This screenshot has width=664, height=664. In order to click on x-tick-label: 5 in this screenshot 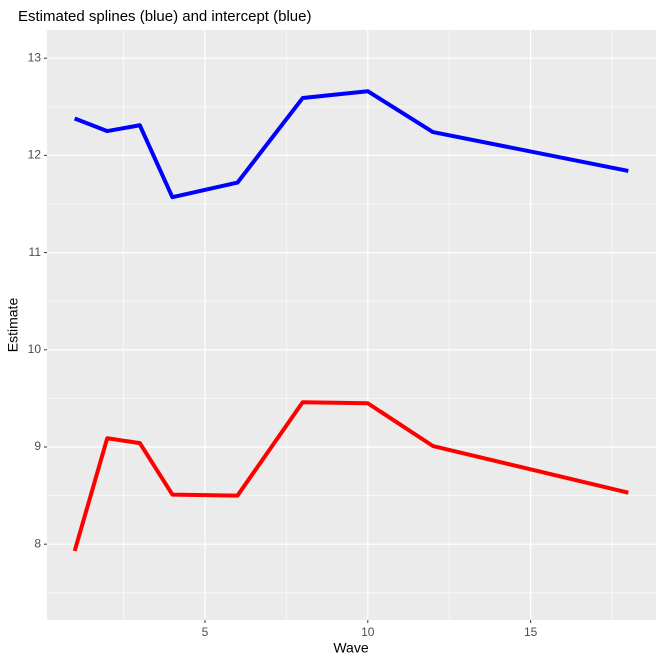, I will do `click(205, 632)`.